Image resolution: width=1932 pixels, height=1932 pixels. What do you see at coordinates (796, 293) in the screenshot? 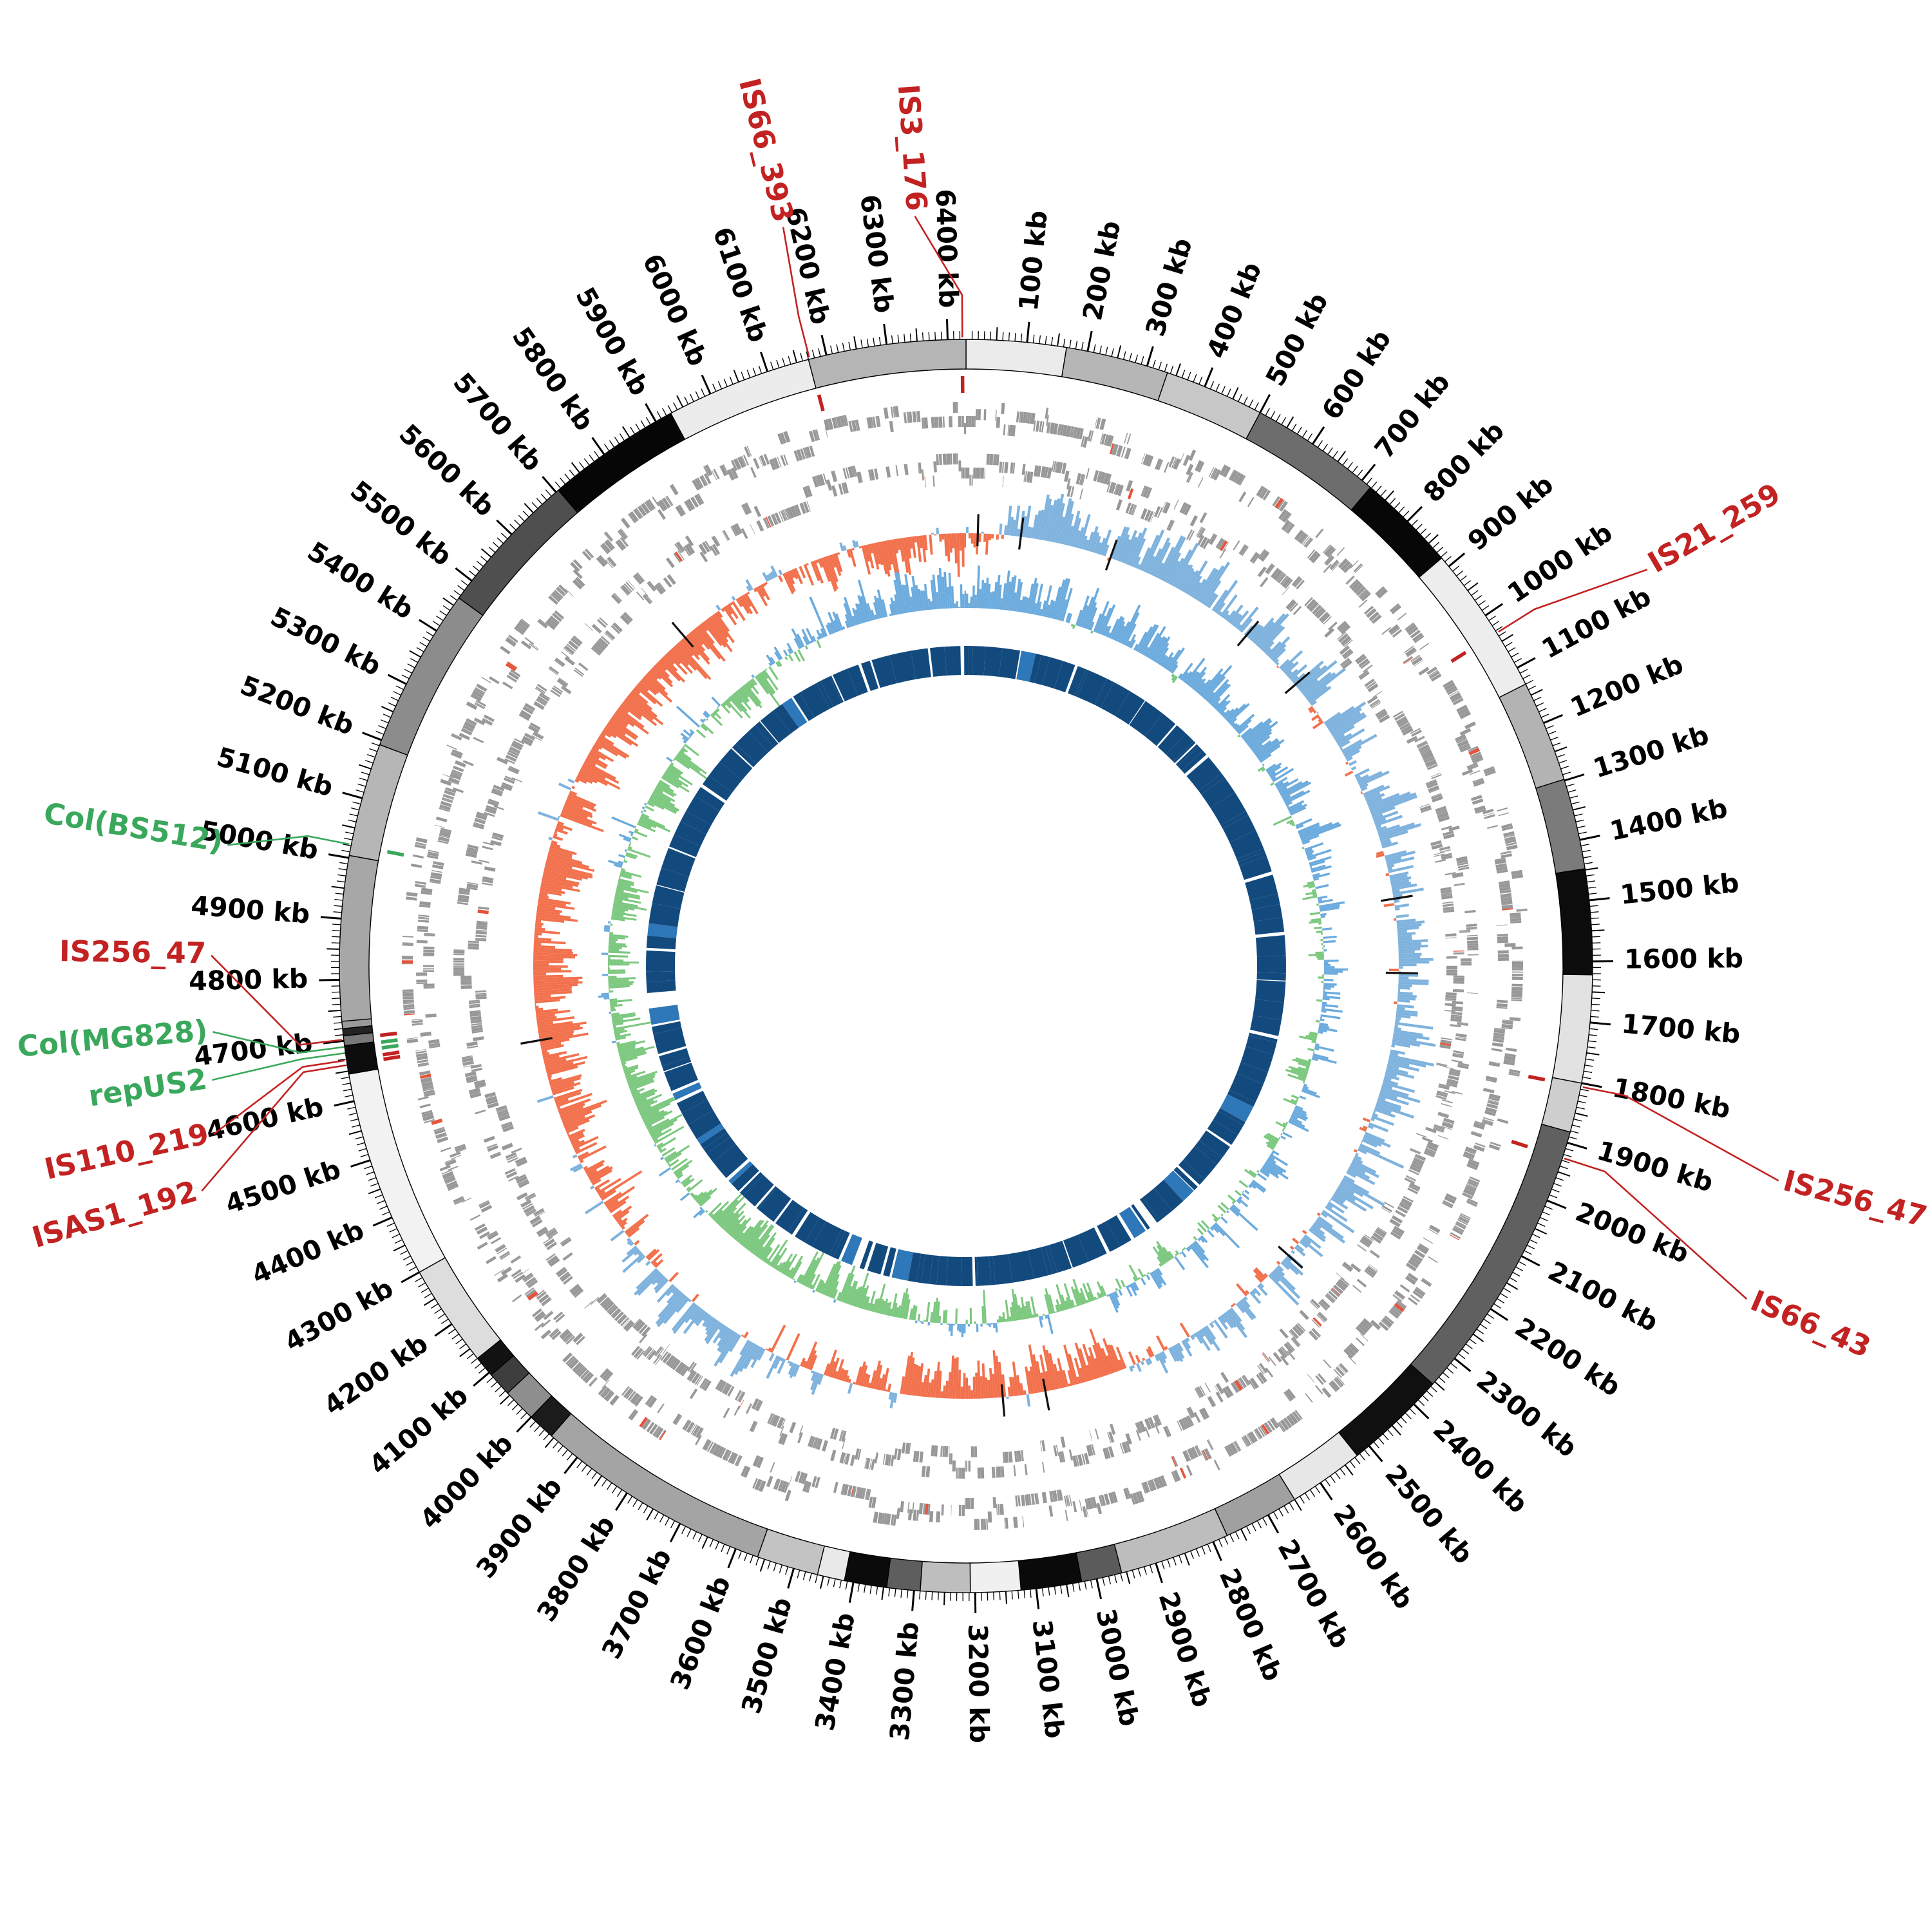
I see `is-element-leader-line` at bounding box center [796, 293].